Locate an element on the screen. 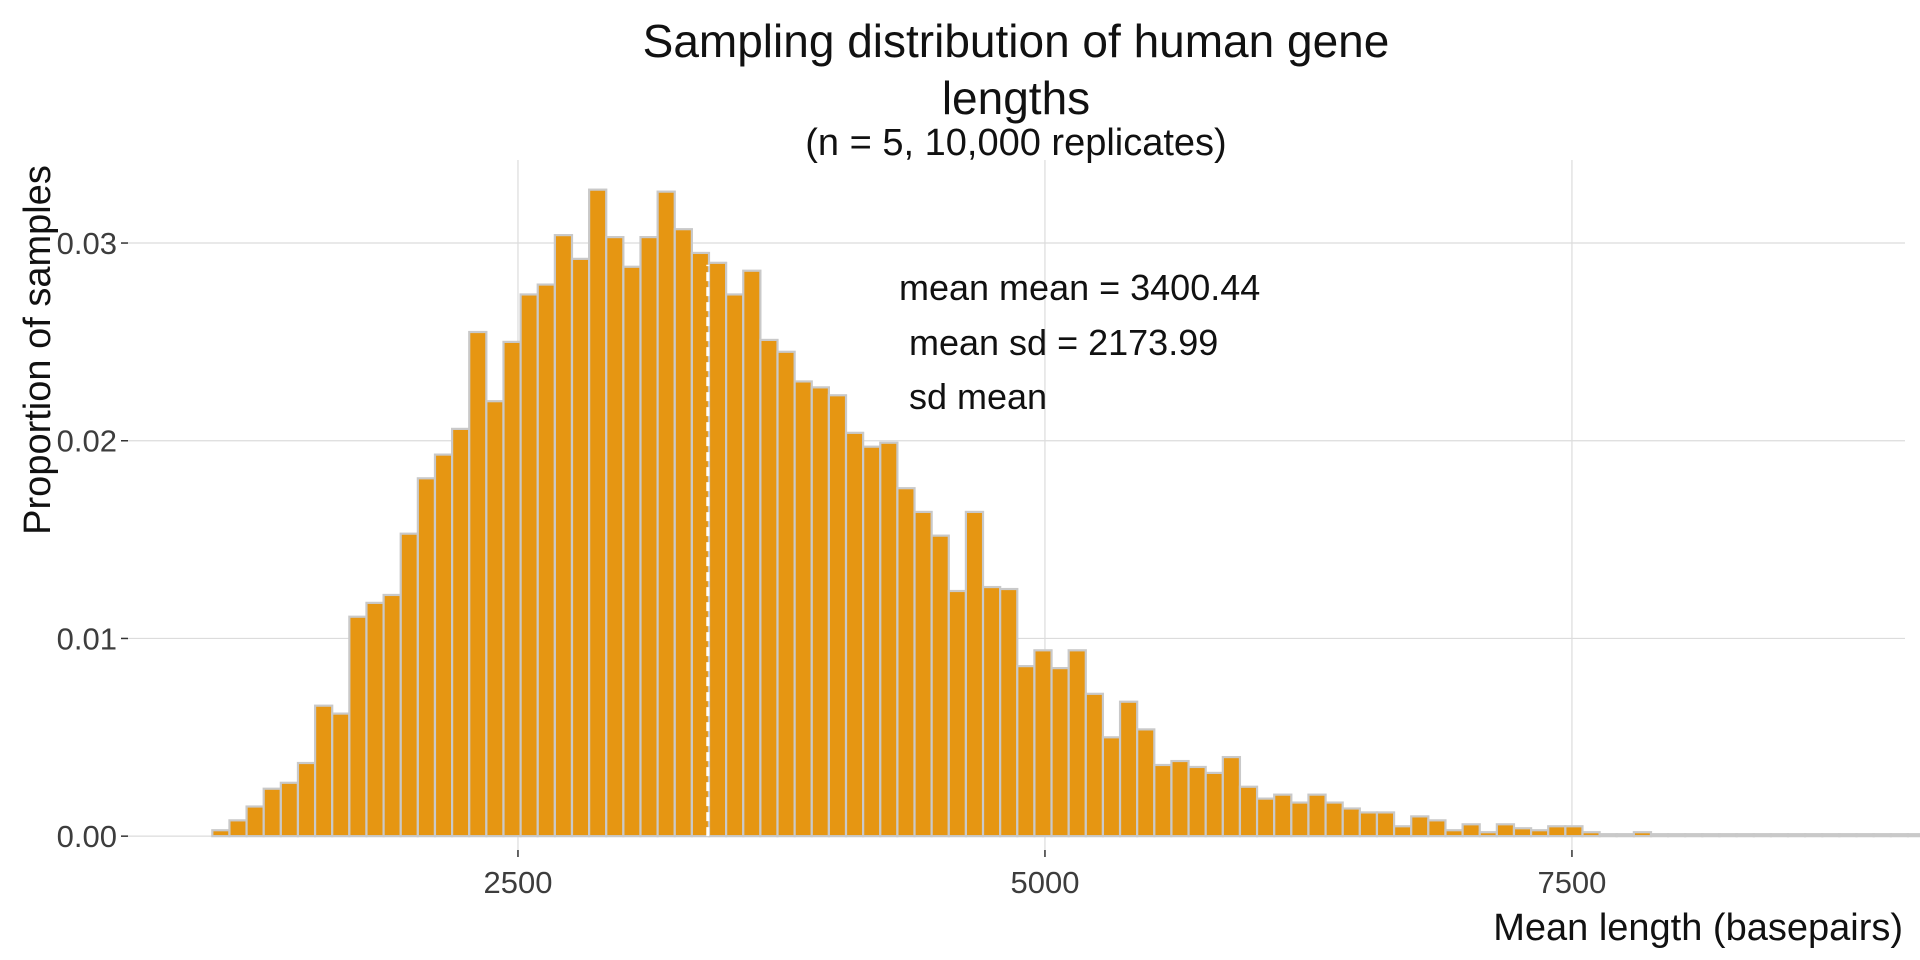  y-tick-label: 0.01 is located at coordinates (87, 638).